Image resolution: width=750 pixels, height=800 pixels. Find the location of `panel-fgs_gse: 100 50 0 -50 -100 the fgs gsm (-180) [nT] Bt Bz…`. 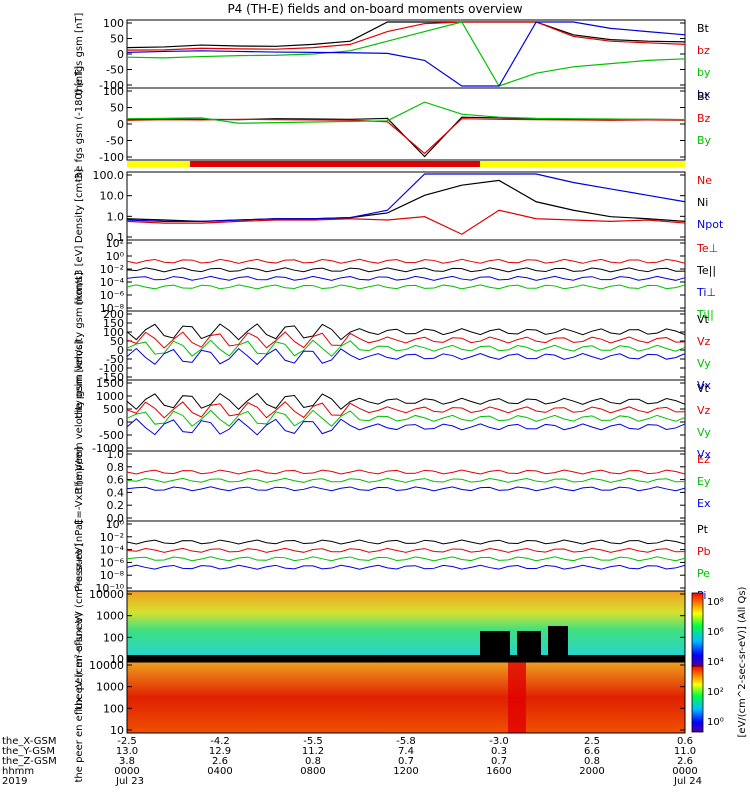

panel-fgs_gse: 100 50 0 -50 -100 the fgs gsm (-180) [nT] Bt Bz… is located at coordinates (393, 124).